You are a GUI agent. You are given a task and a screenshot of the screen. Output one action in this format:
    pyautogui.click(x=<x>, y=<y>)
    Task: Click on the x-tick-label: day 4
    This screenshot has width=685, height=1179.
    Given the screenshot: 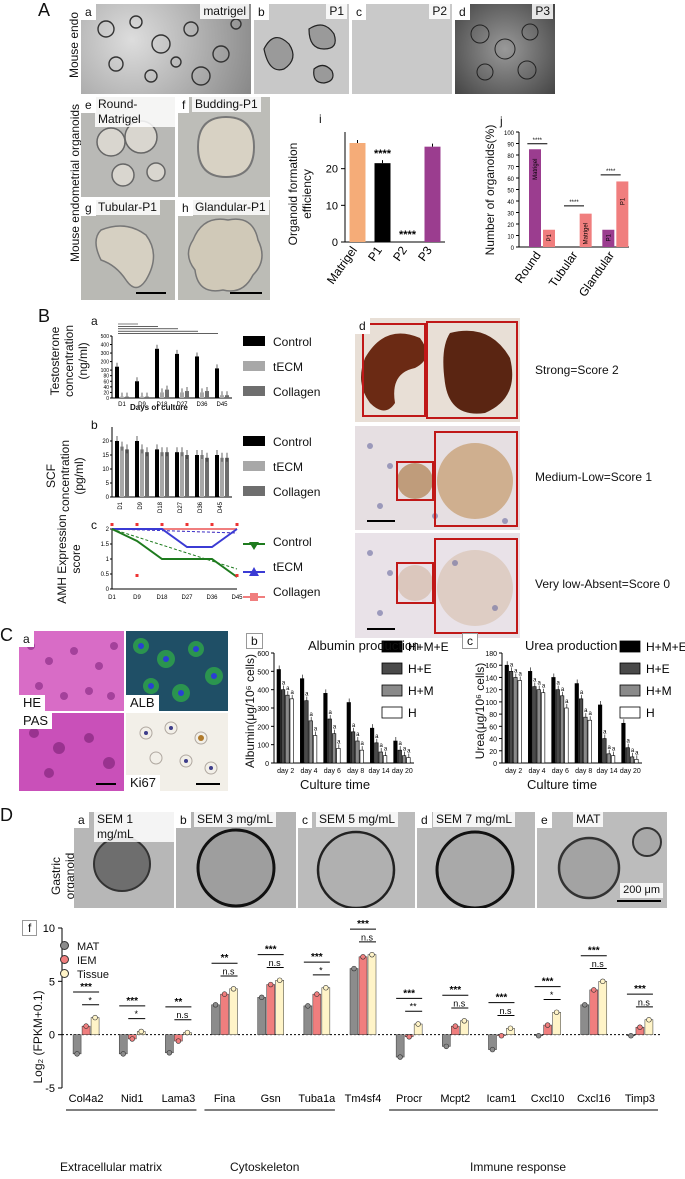 What is the action you would take?
    pyautogui.click(x=536, y=771)
    